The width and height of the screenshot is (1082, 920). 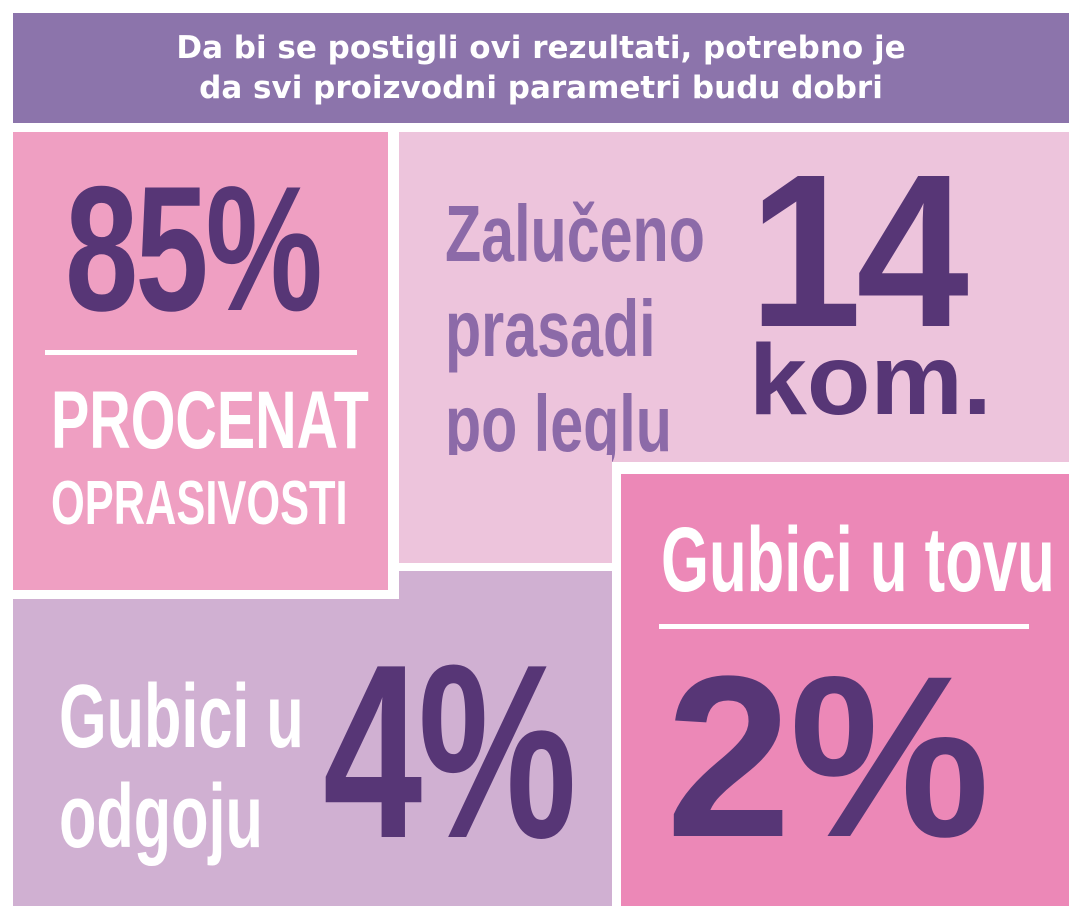 I want to click on weaned-piglets-text: Zalučeno prasadi po leglu, so click(x=575, y=324).